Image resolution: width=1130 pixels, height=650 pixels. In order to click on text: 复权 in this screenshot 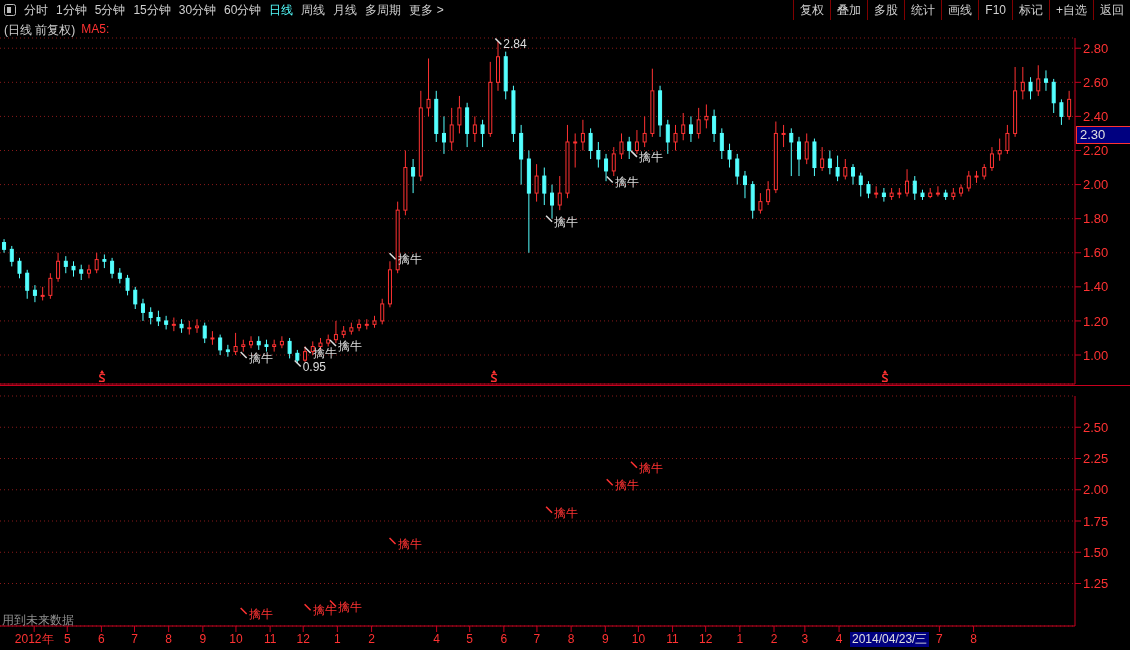, I will do `click(812, 10)`.